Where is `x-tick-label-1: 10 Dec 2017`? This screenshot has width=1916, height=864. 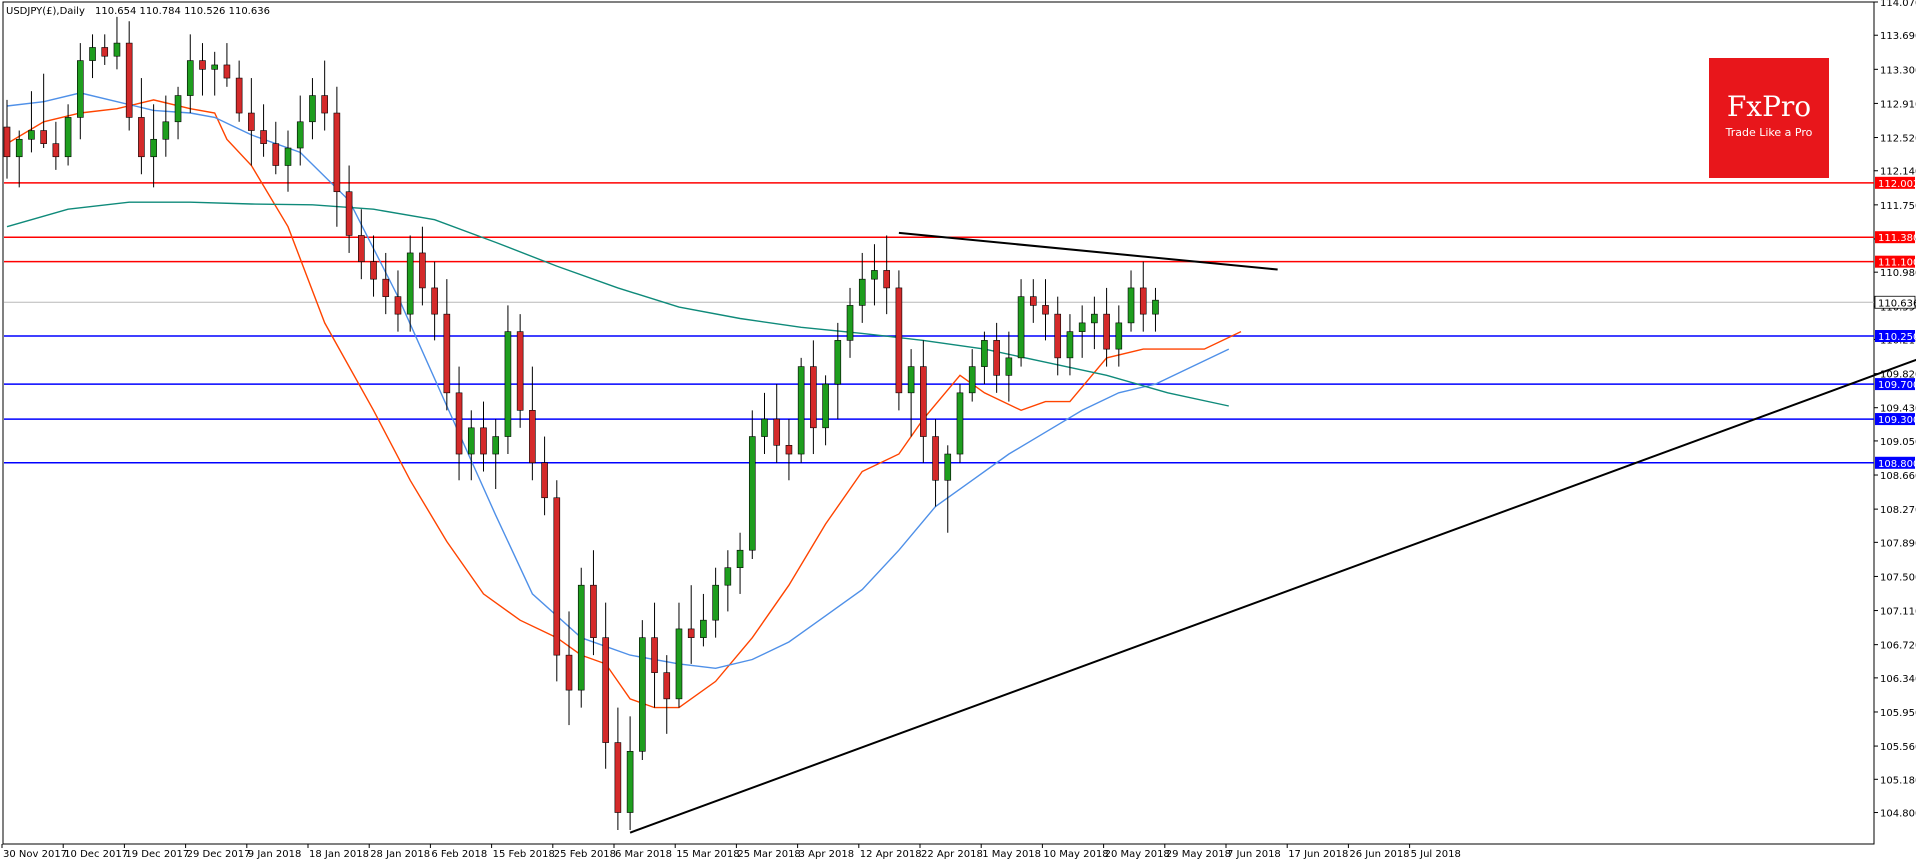 x-tick-label-1: 10 Dec 2017 is located at coordinates (96, 854).